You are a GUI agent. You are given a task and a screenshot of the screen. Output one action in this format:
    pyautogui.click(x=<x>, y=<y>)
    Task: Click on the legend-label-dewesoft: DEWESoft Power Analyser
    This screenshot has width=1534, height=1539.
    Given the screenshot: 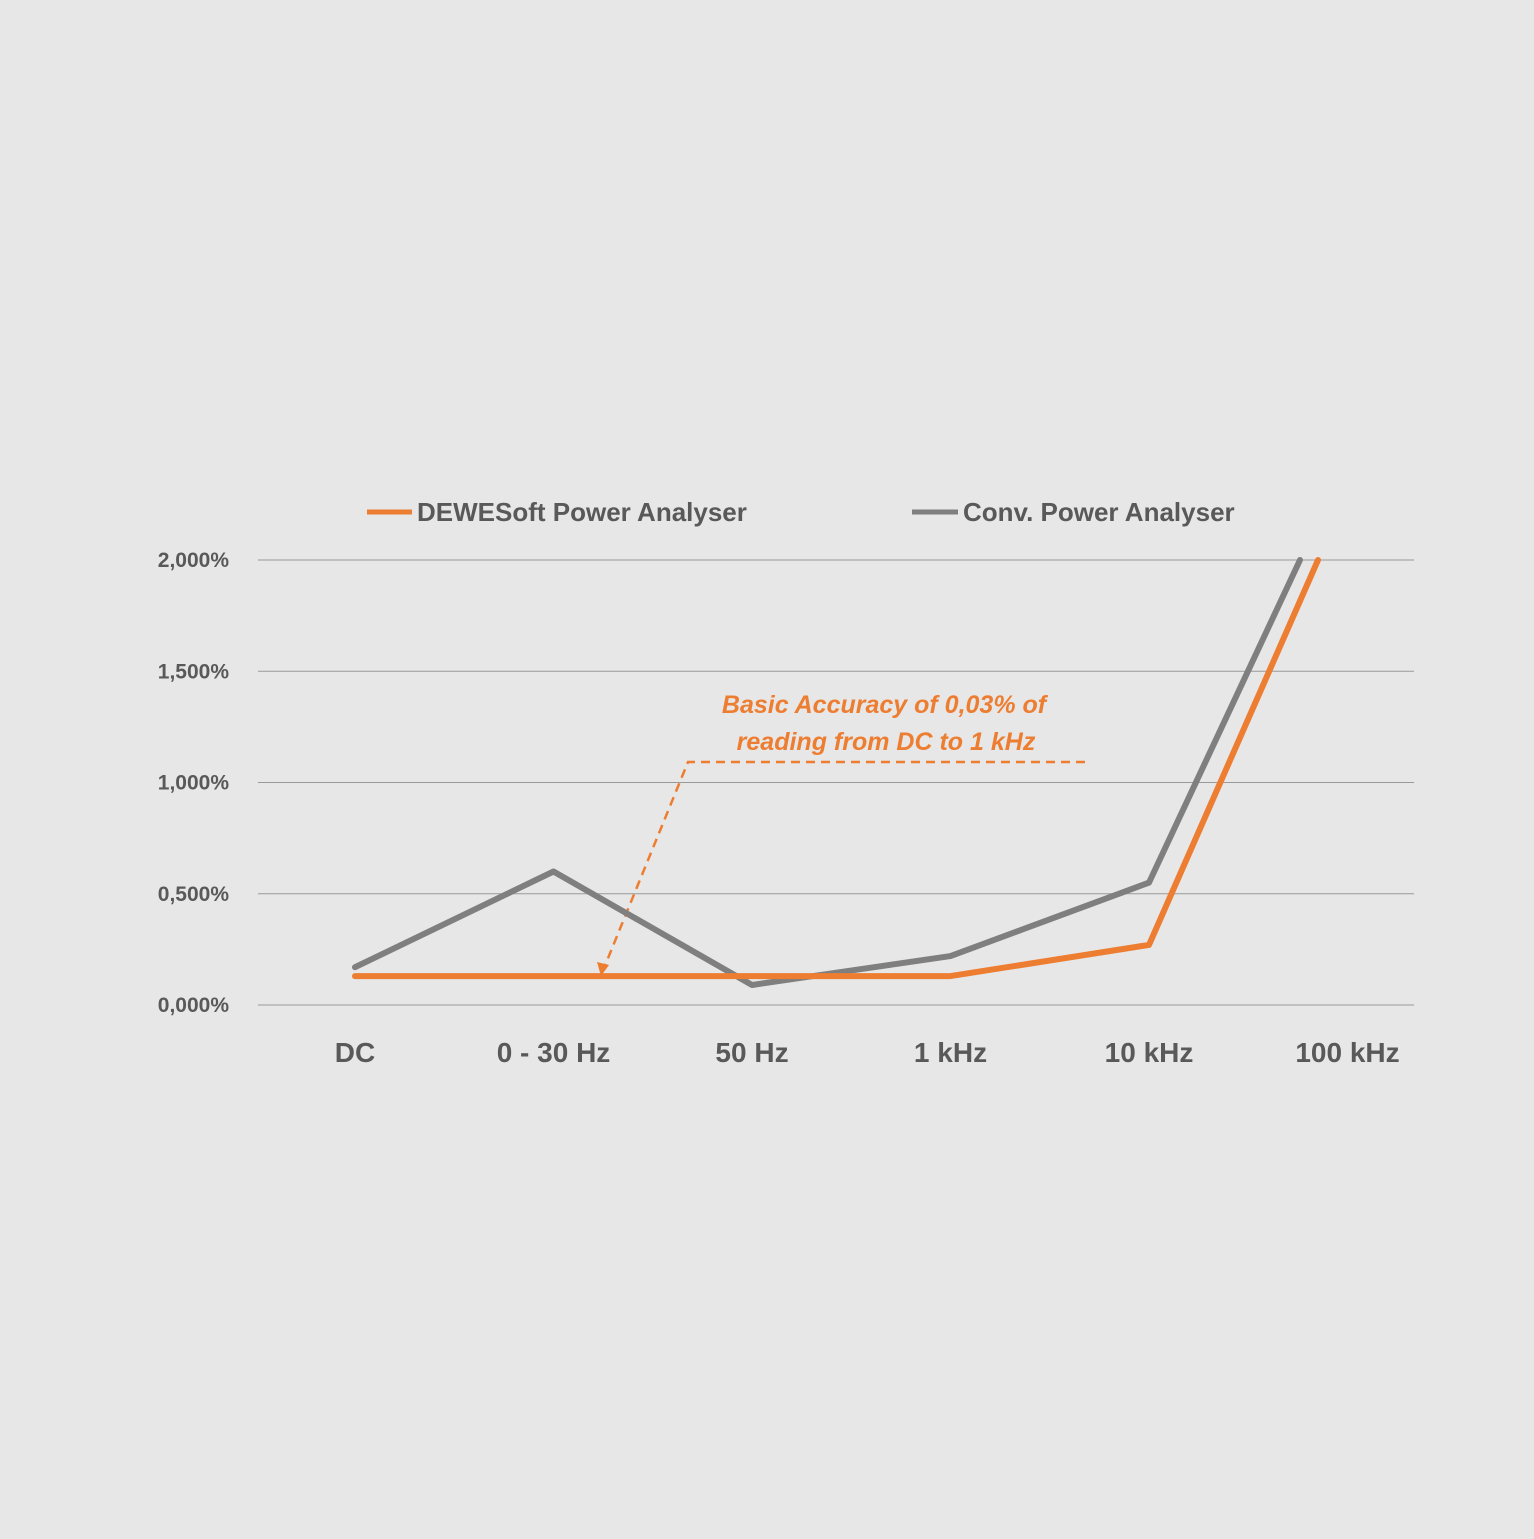 What is the action you would take?
    pyautogui.click(x=582, y=512)
    